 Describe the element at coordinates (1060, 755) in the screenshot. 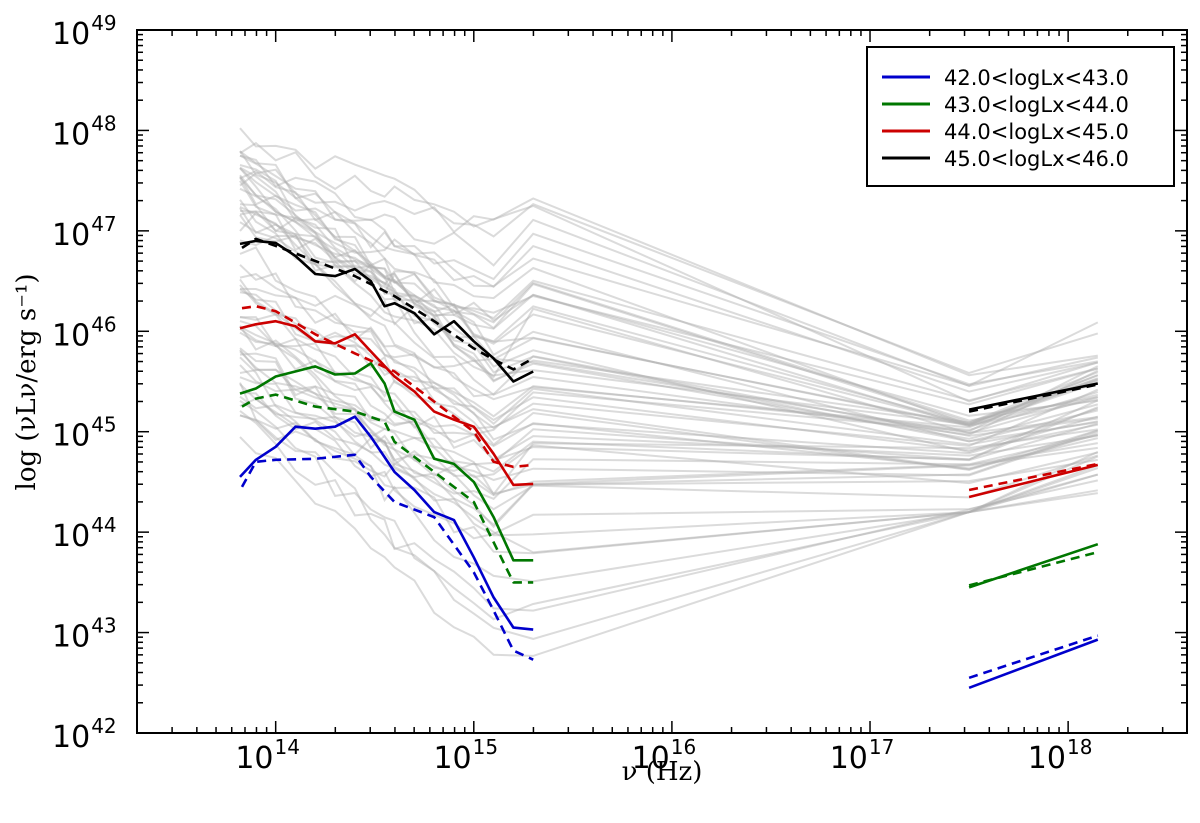

I see `x-tick-label: 1018` at that location.